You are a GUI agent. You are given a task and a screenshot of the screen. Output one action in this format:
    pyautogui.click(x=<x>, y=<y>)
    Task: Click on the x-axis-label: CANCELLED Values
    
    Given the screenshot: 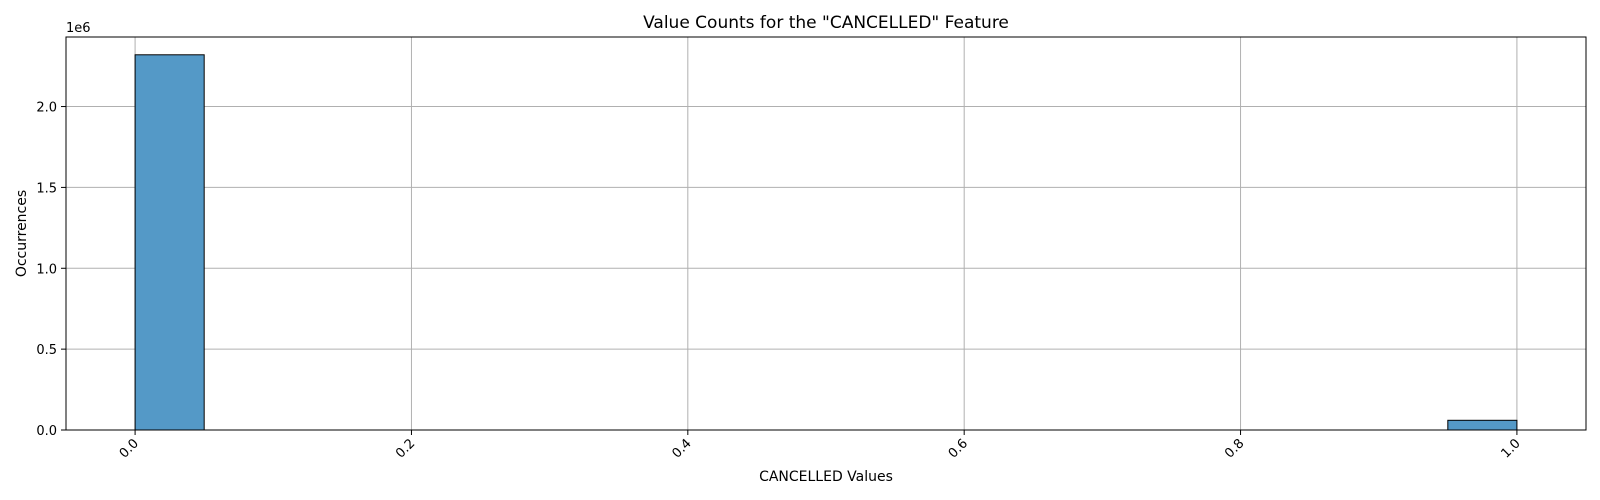 What is the action you would take?
    pyautogui.click(x=826, y=477)
    